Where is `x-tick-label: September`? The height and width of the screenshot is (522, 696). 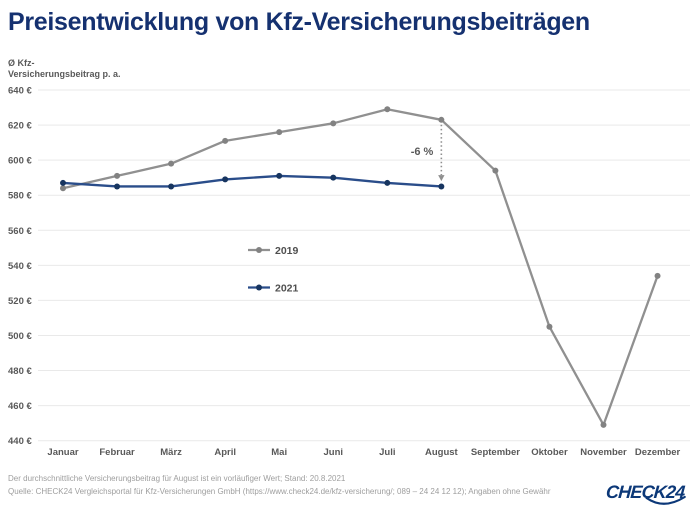
x-tick-label: September is located at coordinates (495, 452).